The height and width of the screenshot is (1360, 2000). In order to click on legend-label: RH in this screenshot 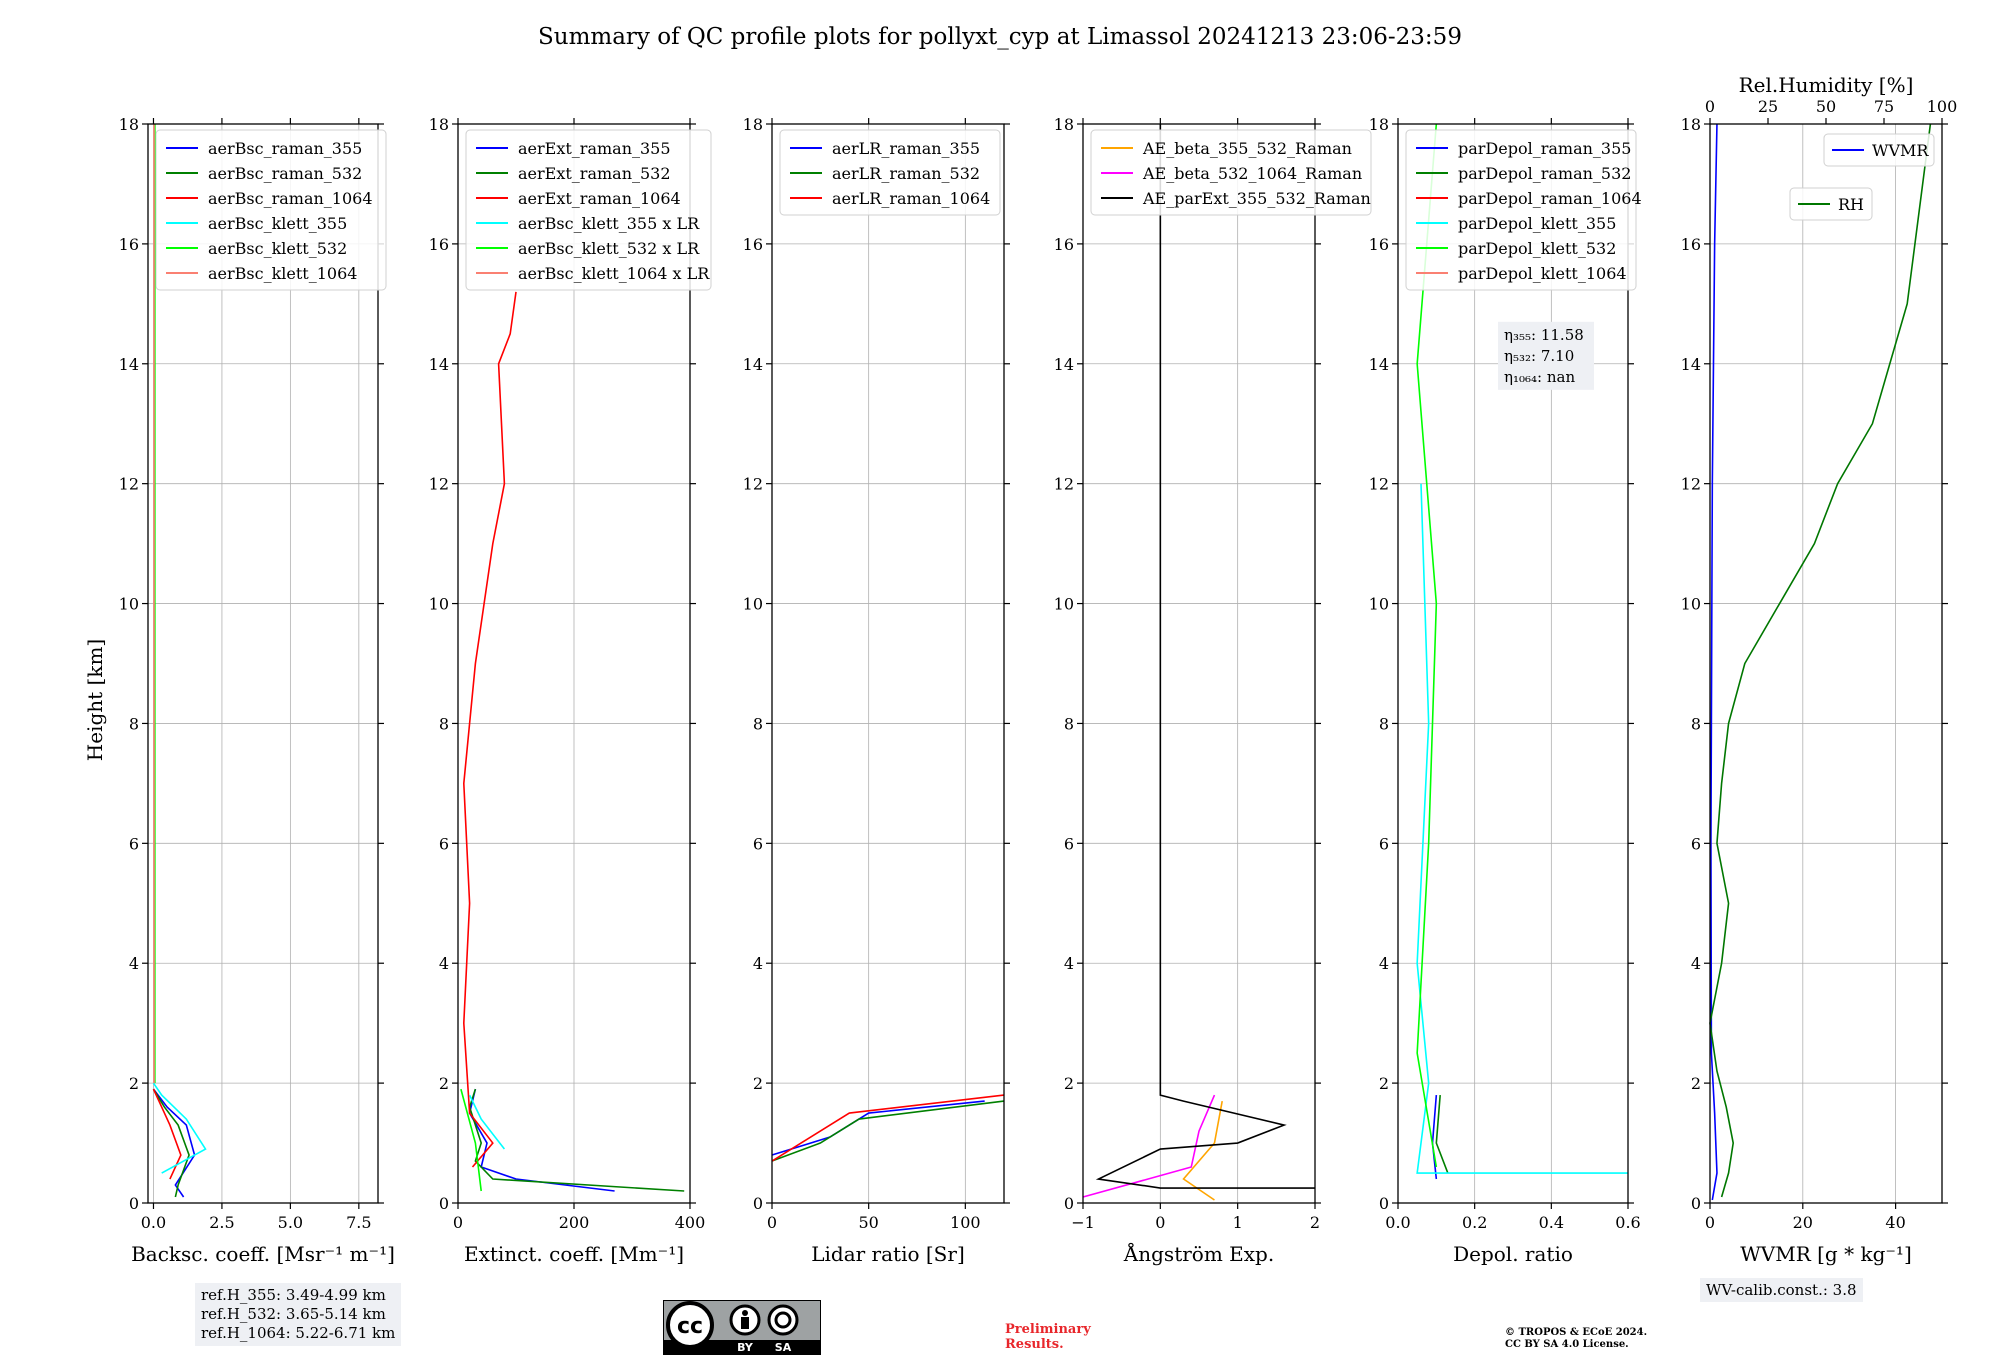, I will do `click(1851, 204)`.